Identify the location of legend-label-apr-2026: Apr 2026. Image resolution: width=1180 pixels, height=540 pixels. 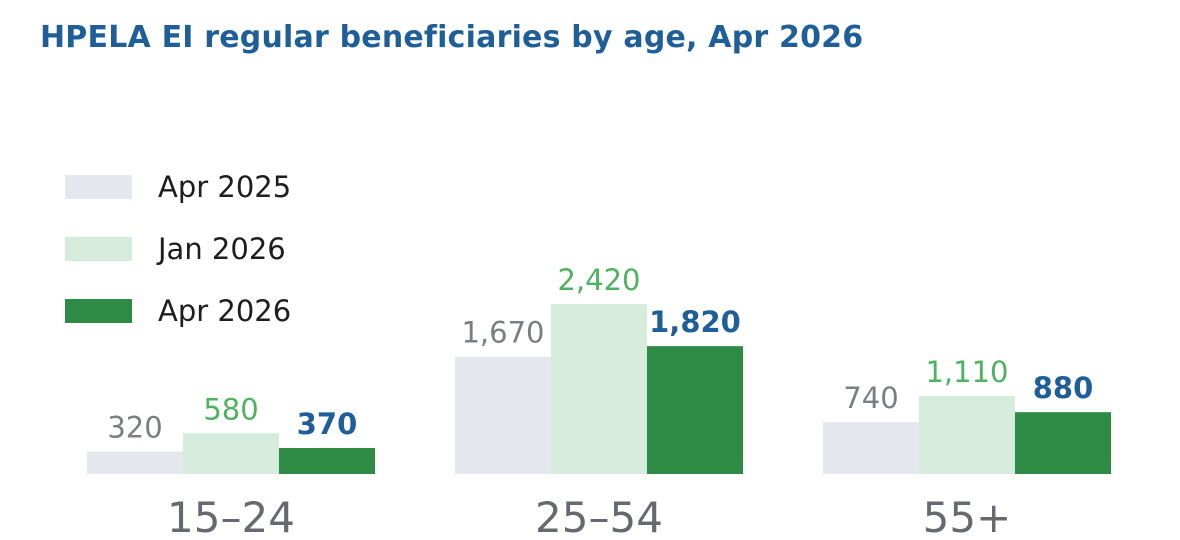
(224, 311).